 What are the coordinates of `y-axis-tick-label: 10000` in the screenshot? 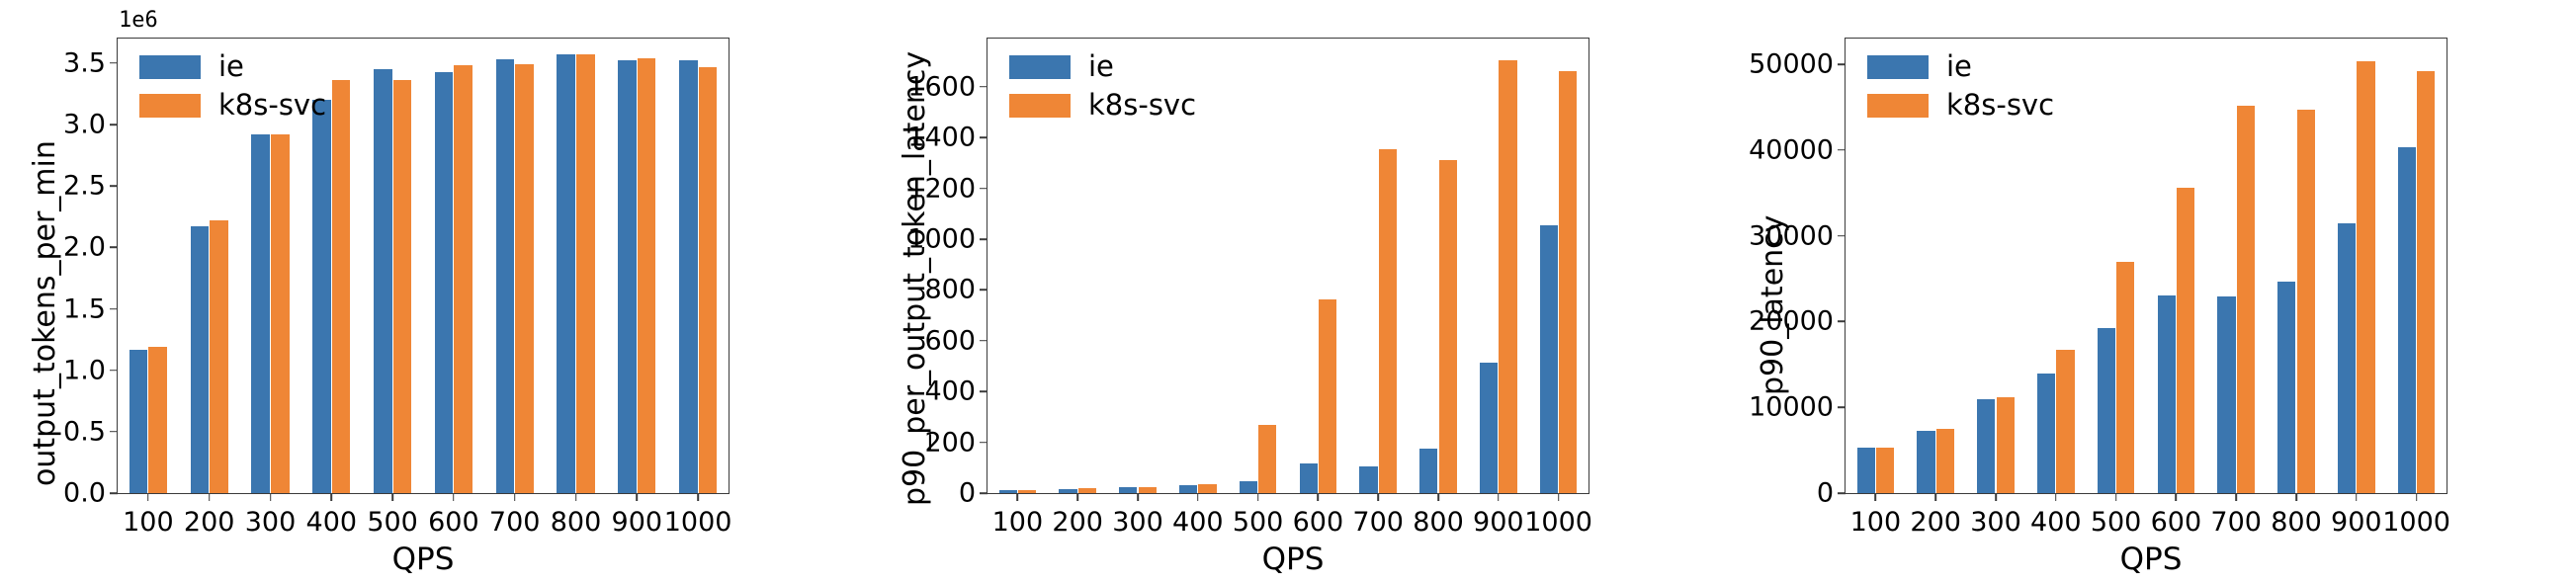 It's located at (1791, 407).